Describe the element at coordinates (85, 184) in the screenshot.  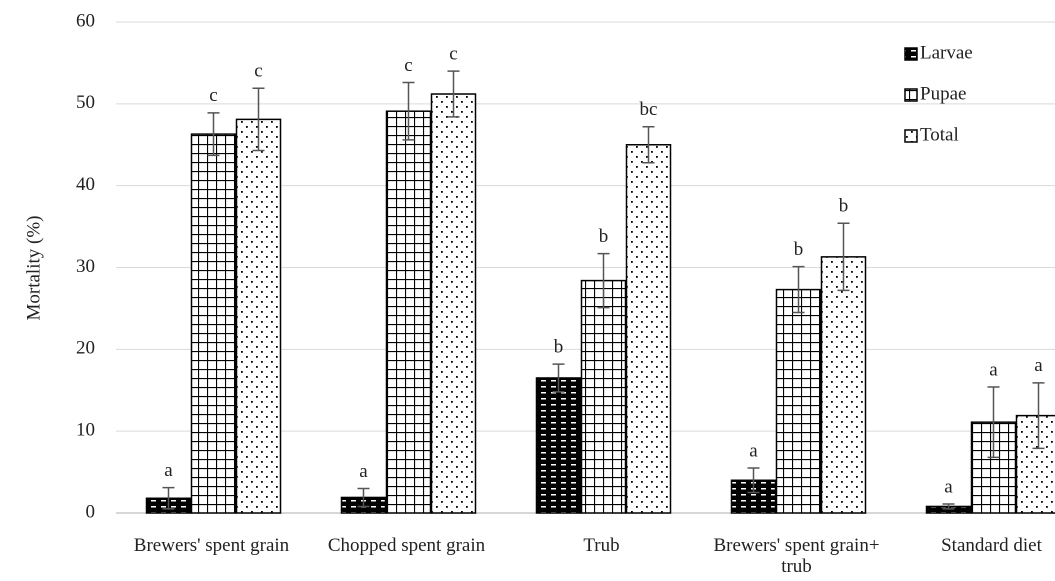
I see `y-tick-label: 40` at that location.